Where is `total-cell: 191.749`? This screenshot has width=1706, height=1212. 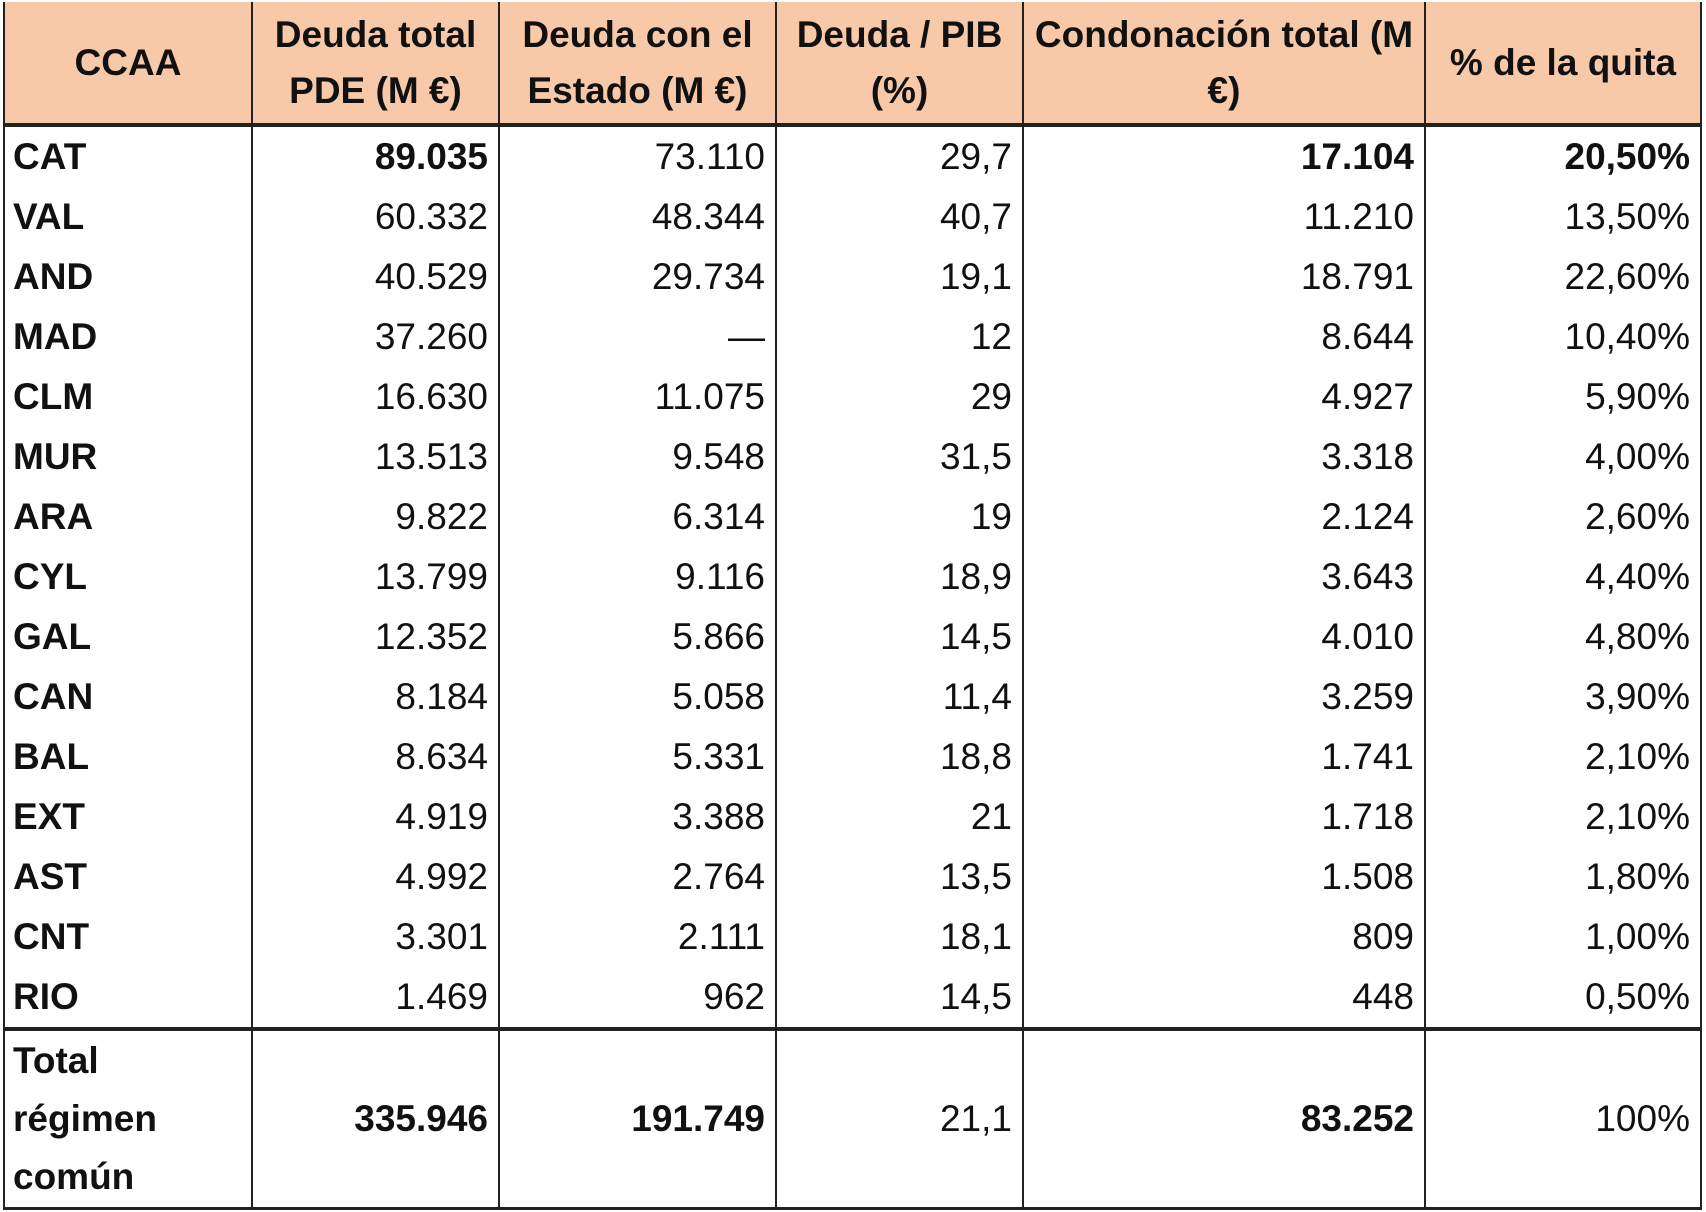 total-cell: 191.749 is located at coordinates (637, 1118).